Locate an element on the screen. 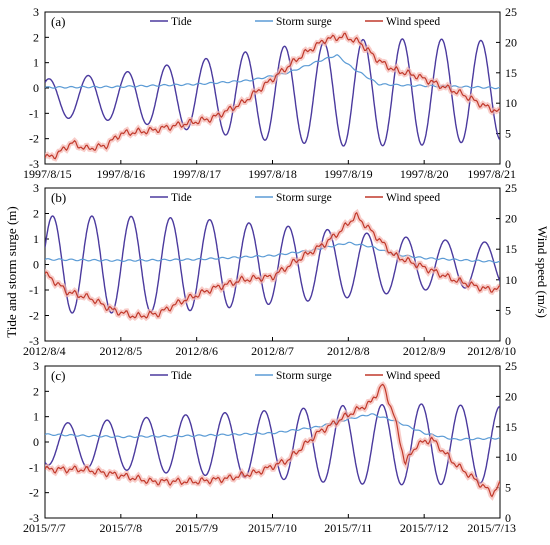  x-tick-label: 2015/7/8 is located at coordinates (120, 528).